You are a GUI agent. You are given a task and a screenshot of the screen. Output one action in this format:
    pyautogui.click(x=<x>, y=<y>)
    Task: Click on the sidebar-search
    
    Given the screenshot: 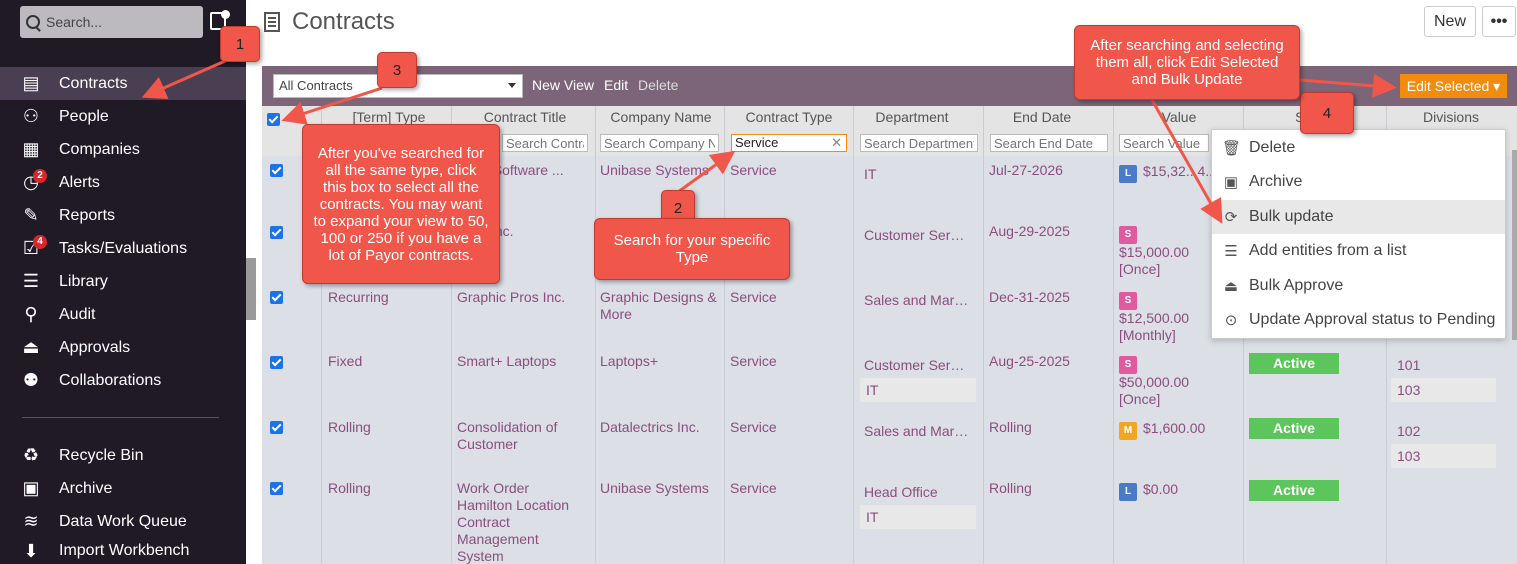 What is the action you would take?
    pyautogui.click(x=111, y=22)
    